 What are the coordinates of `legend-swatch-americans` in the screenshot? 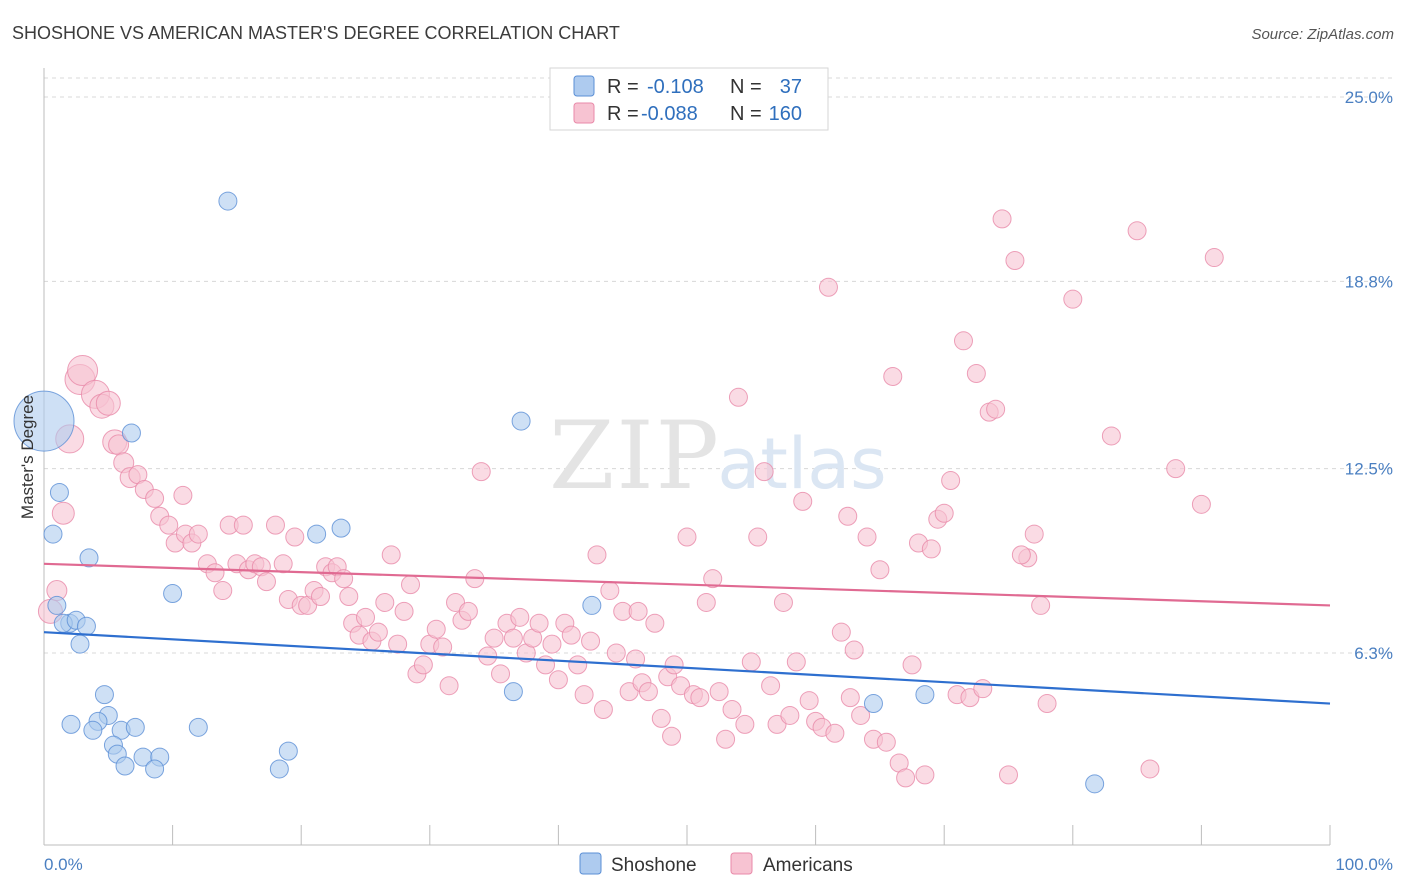 It's located at (584, 113).